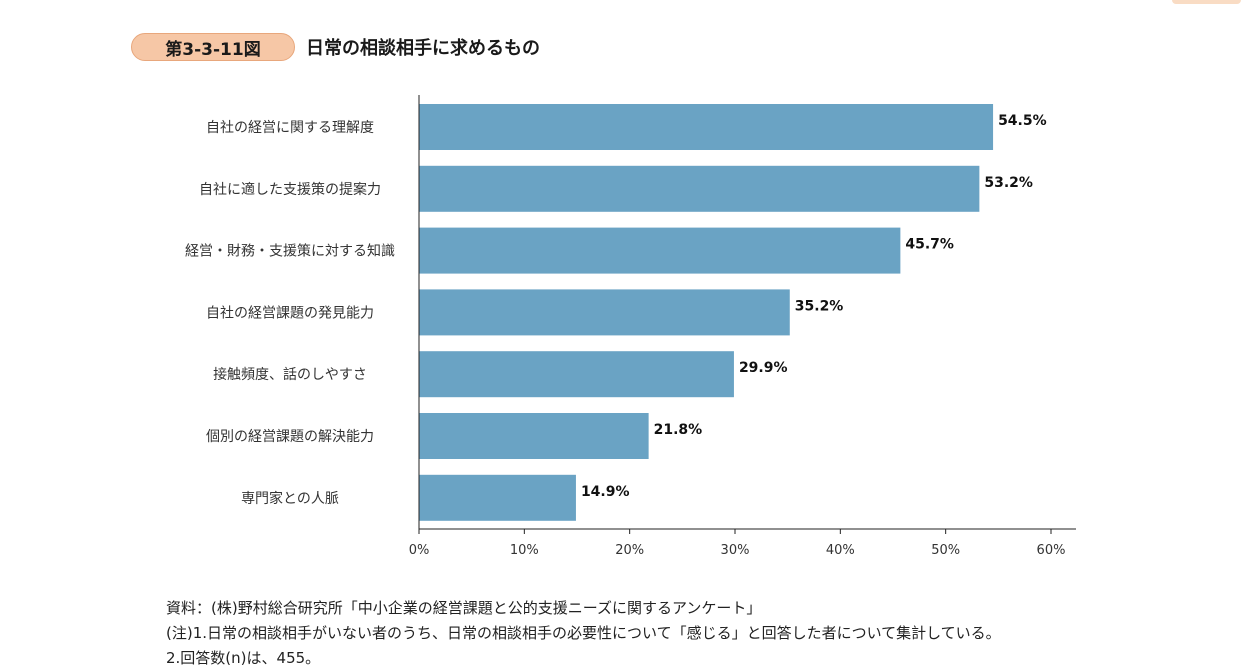 The width and height of the screenshot is (1241, 671). Describe the element at coordinates (945, 550) in the screenshot. I see `x-tick-label: 50%` at that location.